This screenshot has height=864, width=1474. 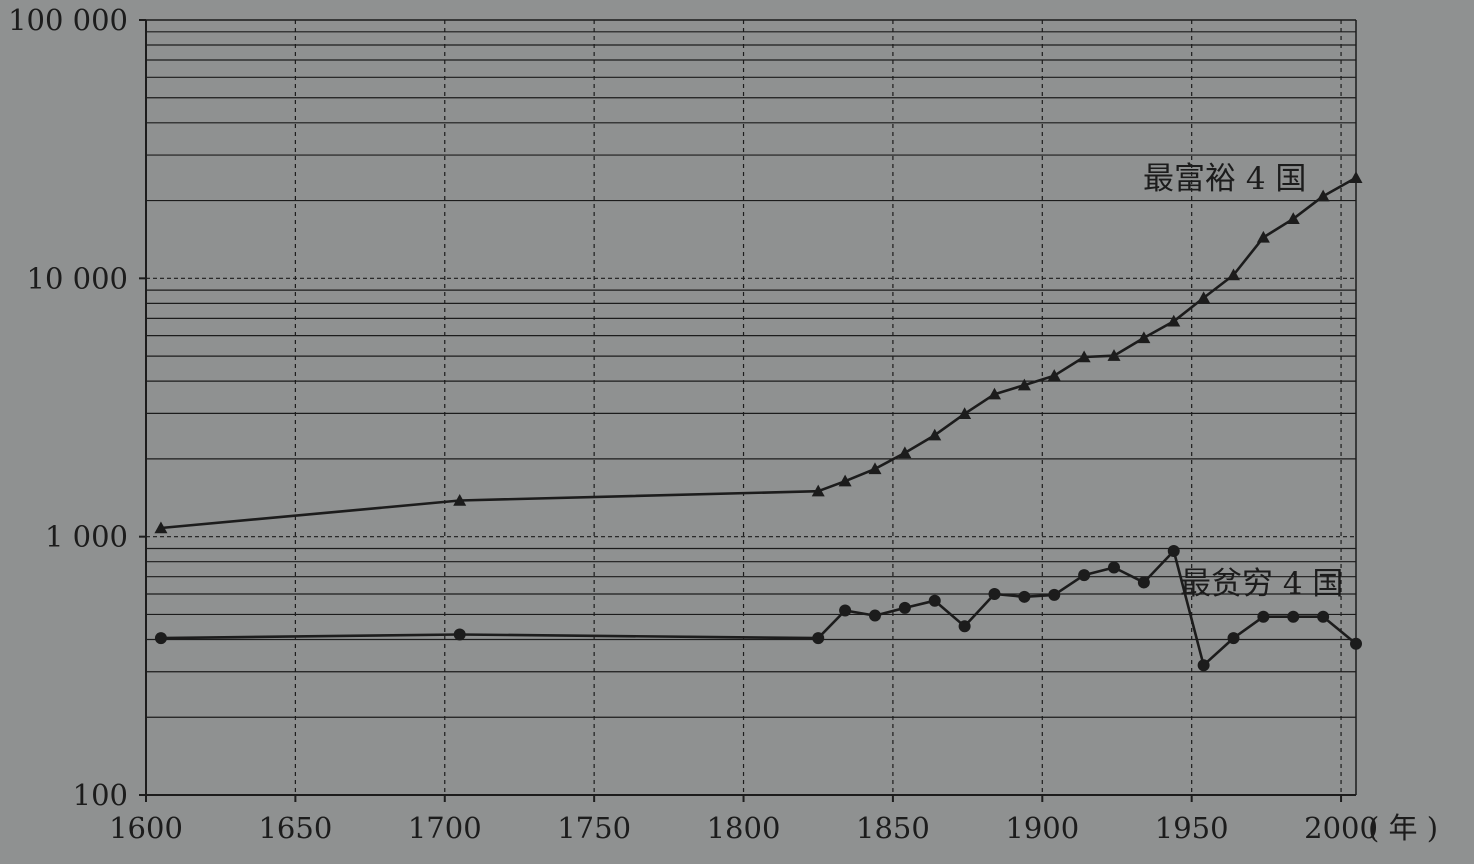 I want to click on x-tick-label: 1650, so click(x=295, y=828).